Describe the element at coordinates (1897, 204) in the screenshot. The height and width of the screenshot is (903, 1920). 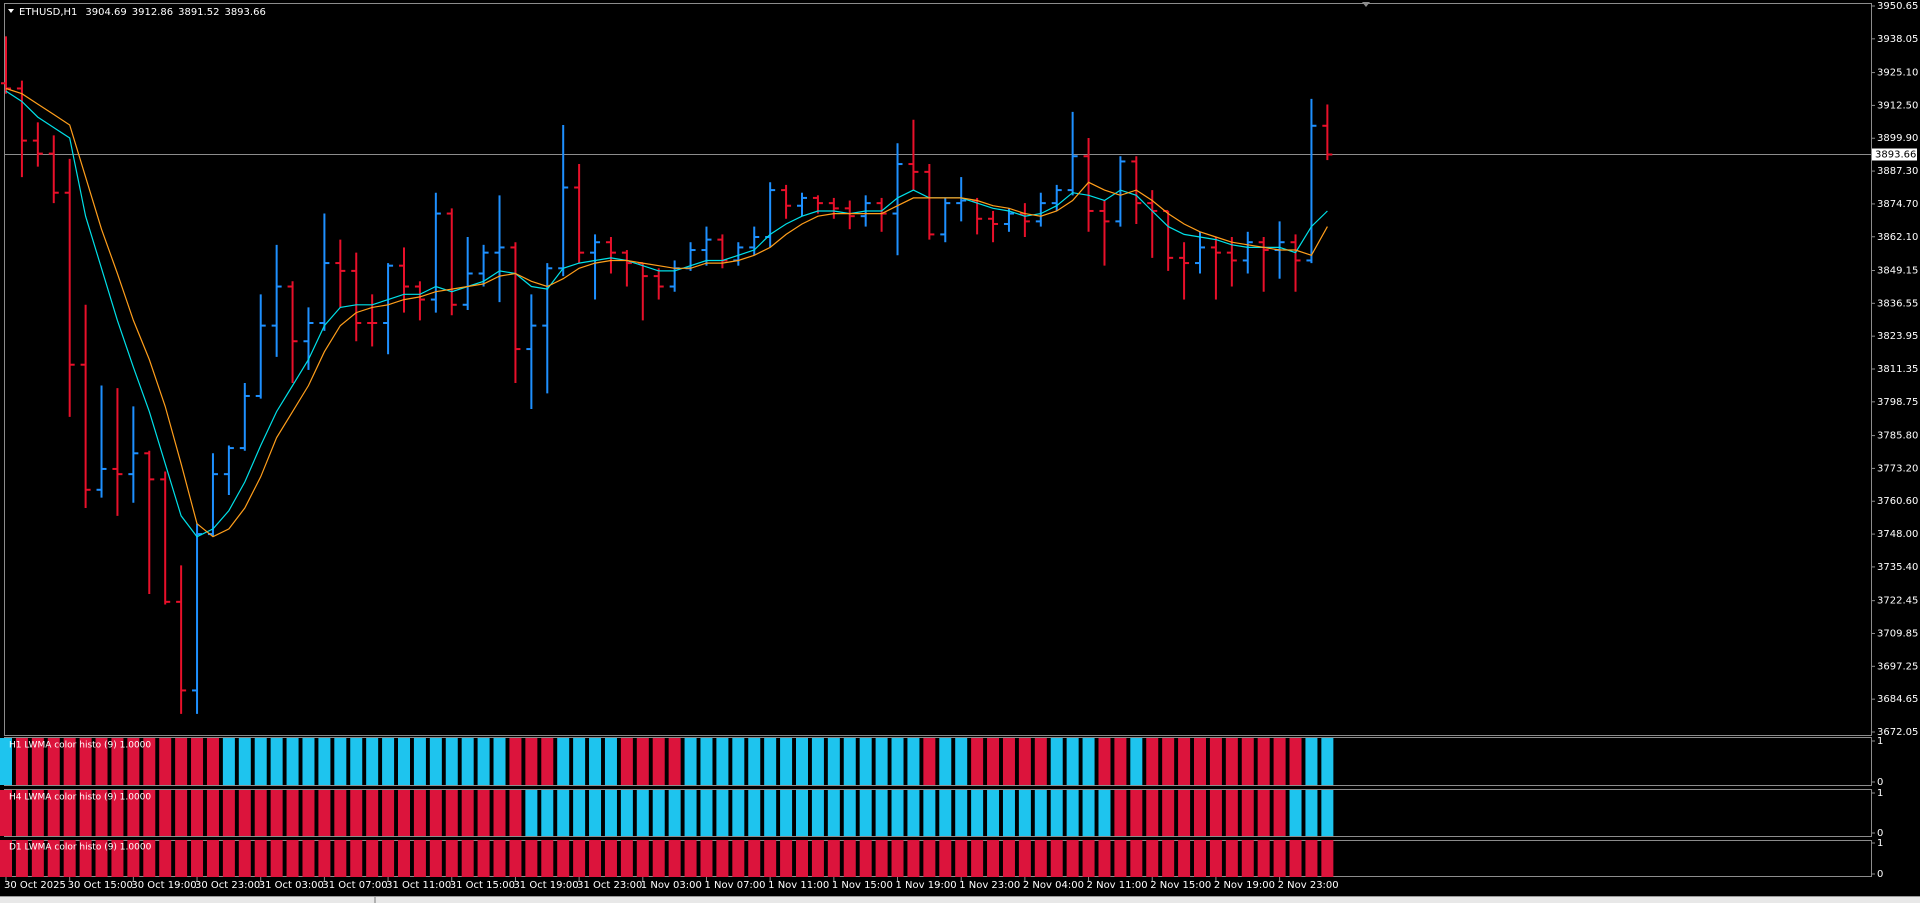
I see `y-tick-label: 3874.70` at that location.